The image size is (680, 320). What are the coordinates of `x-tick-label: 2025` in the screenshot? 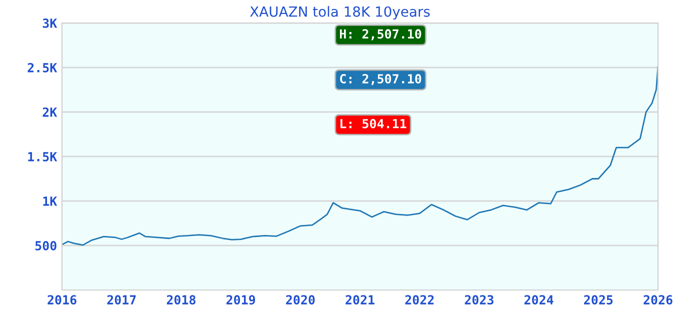 It's located at (598, 300).